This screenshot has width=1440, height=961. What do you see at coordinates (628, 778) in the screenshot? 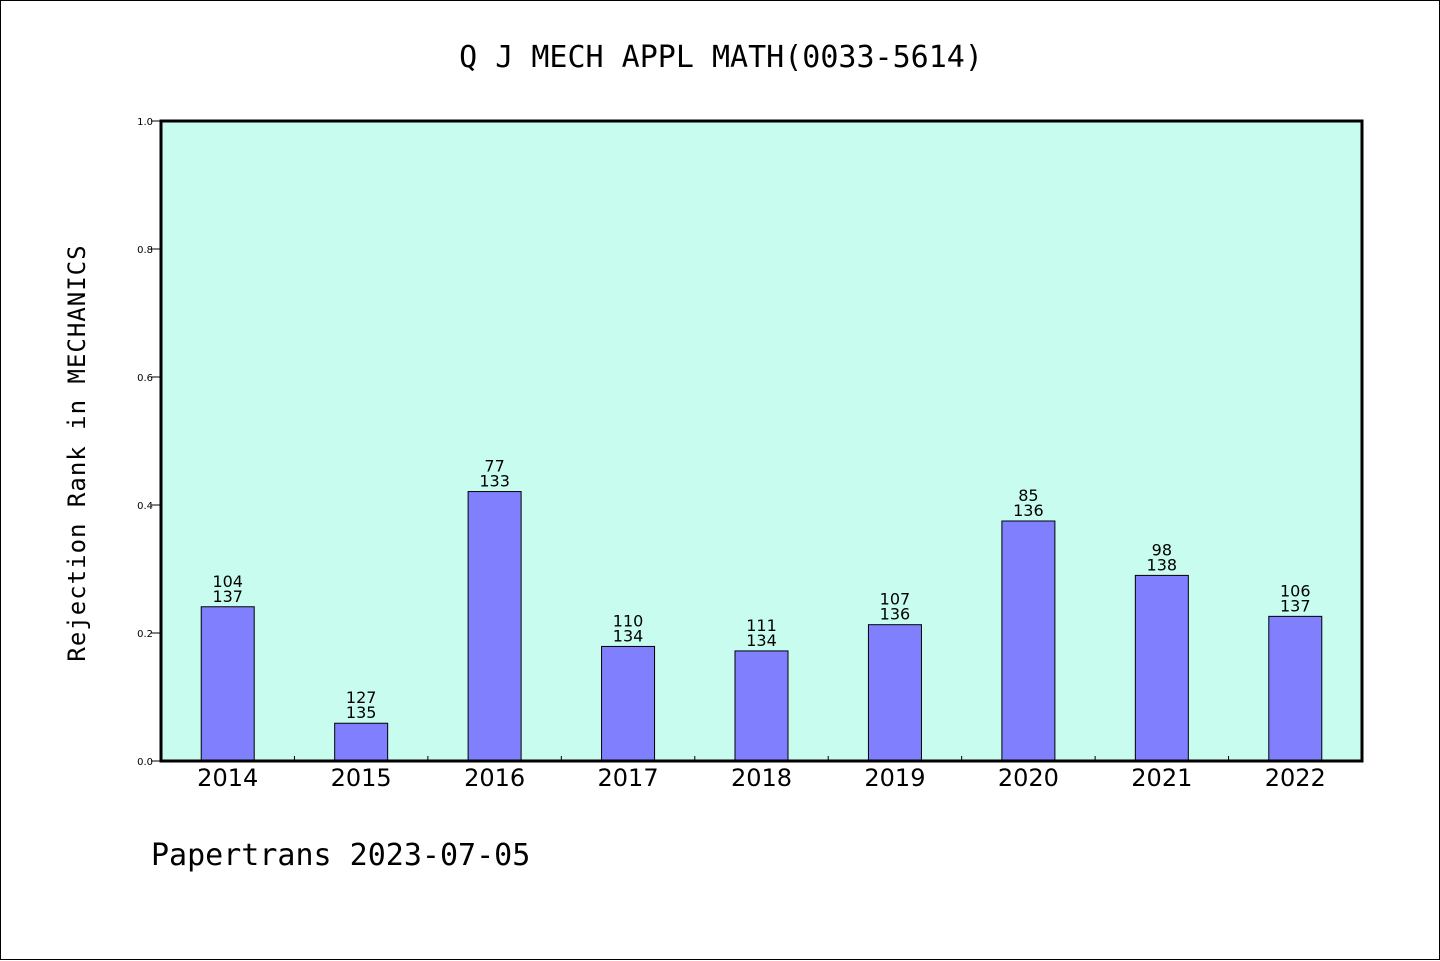
I see `x-tick-label: 2017` at bounding box center [628, 778].